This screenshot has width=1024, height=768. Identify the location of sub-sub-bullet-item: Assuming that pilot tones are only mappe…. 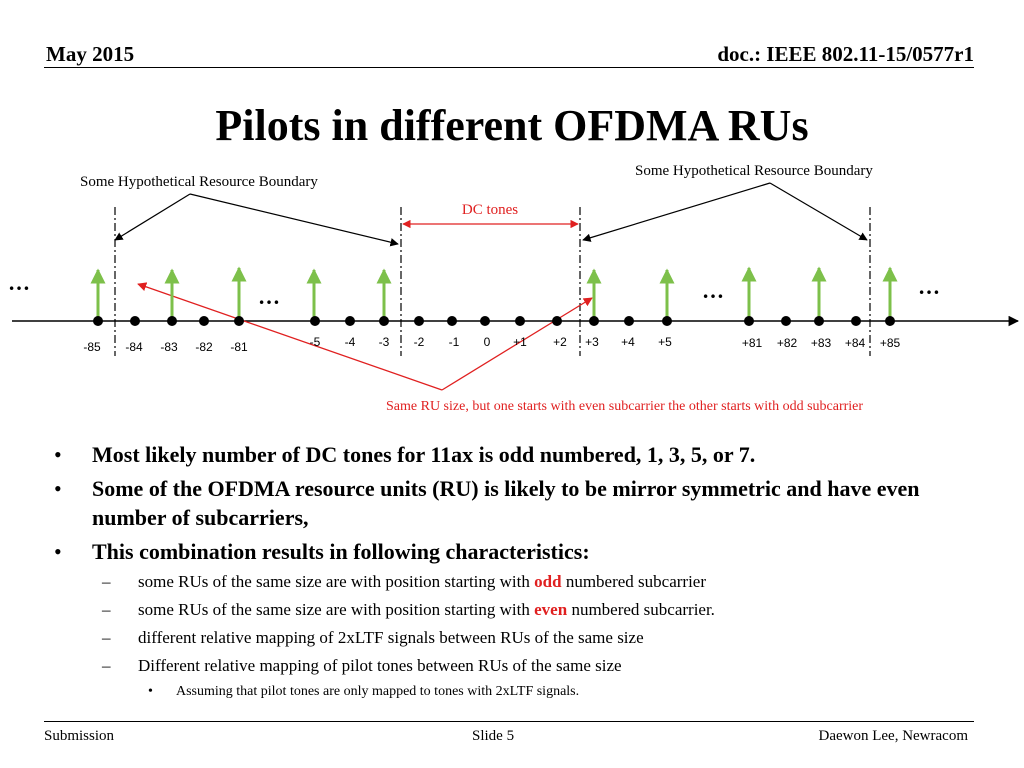
(515, 692).